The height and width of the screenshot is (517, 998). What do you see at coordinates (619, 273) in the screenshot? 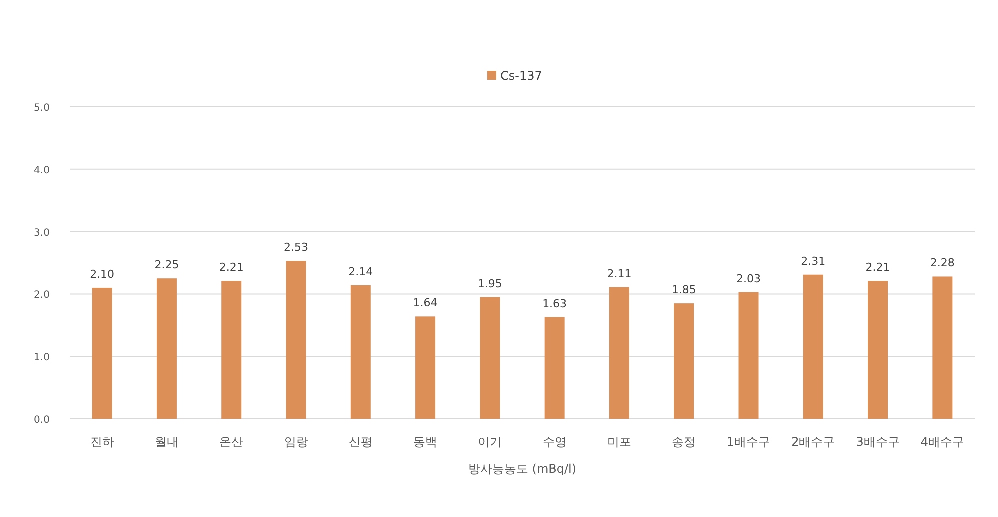
I see `data-label: 2.11` at bounding box center [619, 273].